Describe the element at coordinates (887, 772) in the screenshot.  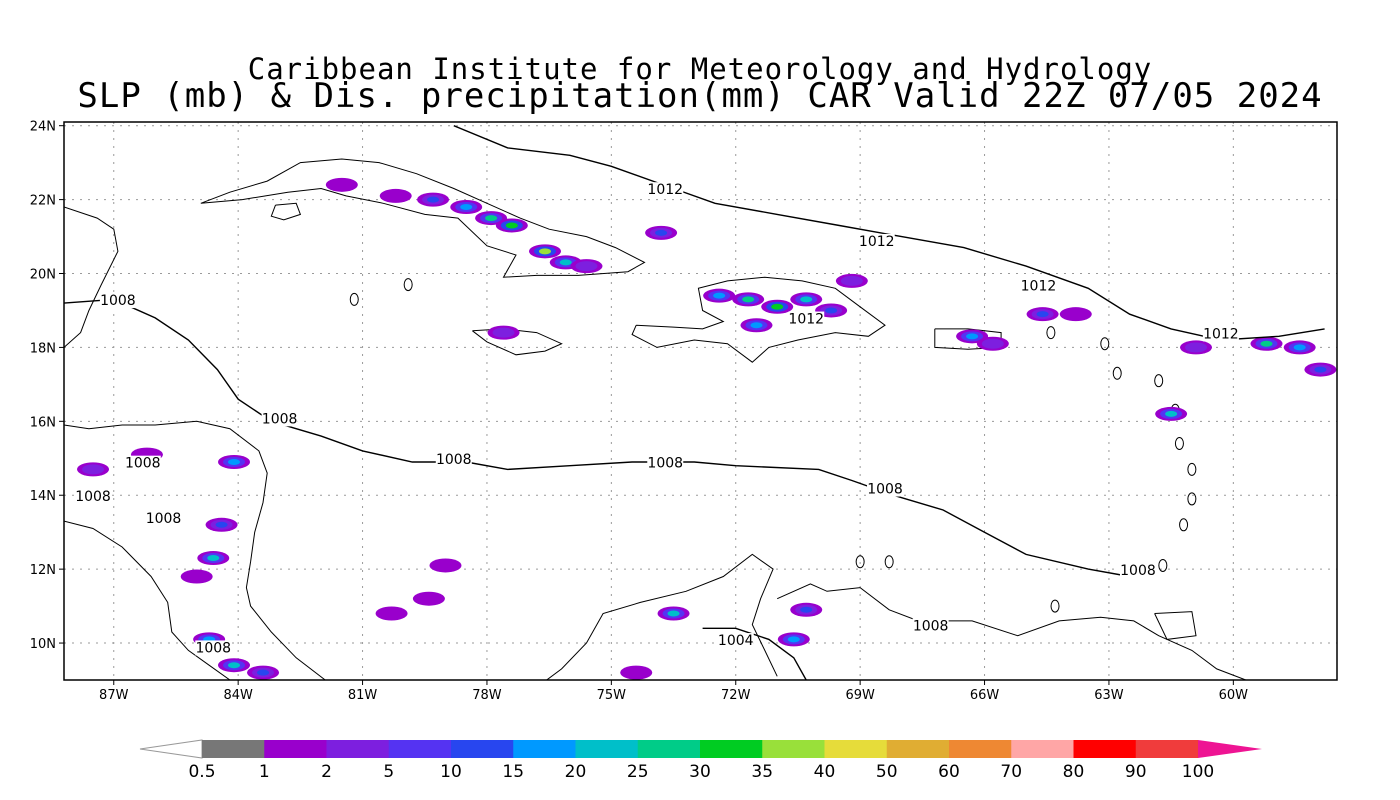
I see `colorbar-label: 50` at that location.